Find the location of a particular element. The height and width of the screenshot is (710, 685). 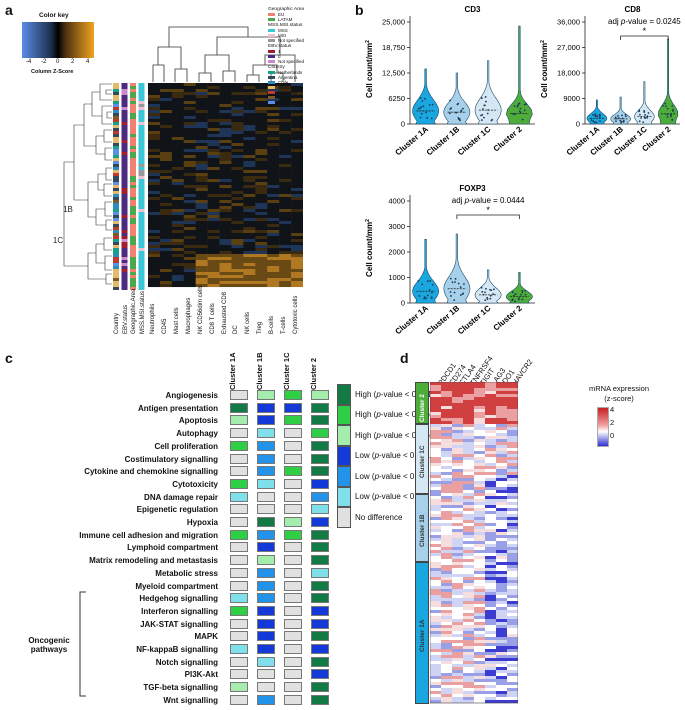

key-label-italic: p is located at coordinates (378, 415).